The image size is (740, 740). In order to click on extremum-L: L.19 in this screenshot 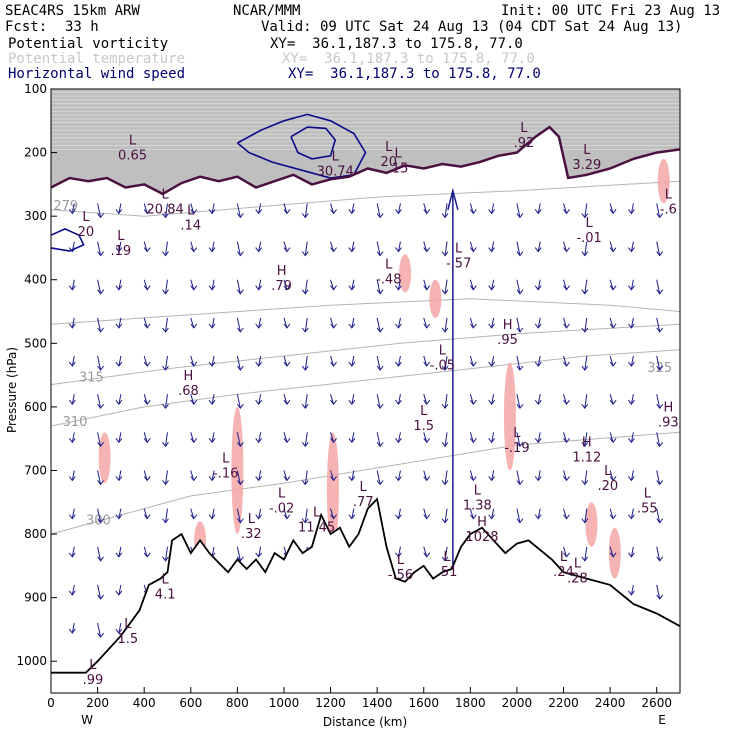, I will do `click(121, 244)`.